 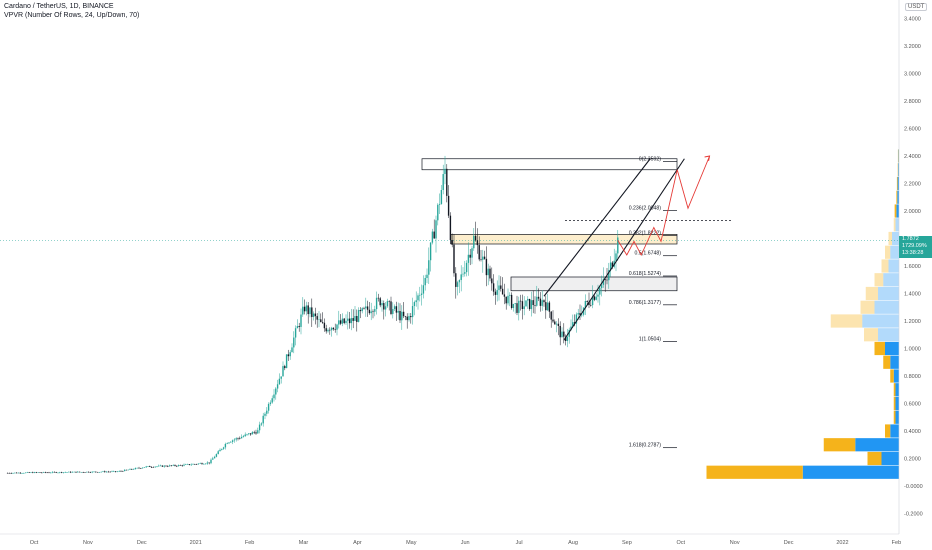 I want to click on fib-level-label: 0.5(1.6748), so click(x=647, y=254).